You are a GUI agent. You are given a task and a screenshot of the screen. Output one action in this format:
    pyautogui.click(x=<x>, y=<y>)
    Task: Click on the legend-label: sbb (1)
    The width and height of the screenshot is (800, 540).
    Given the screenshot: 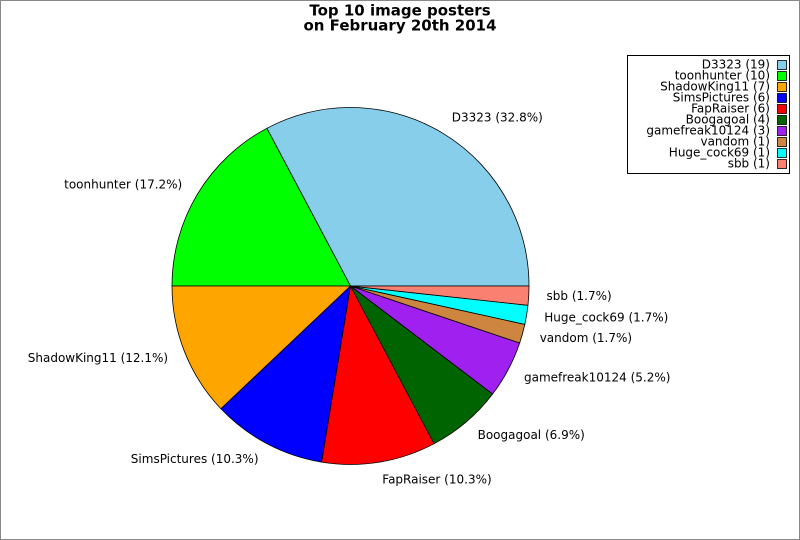 What is the action you would take?
    pyautogui.click(x=749, y=164)
    